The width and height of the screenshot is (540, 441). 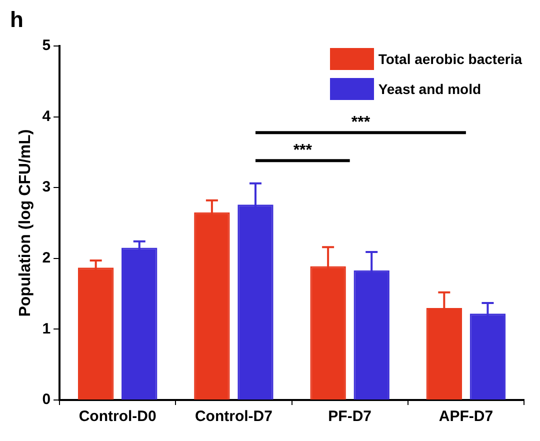 What do you see at coordinates (46, 258) in the screenshot?
I see `y-tick-label: 2` at bounding box center [46, 258].